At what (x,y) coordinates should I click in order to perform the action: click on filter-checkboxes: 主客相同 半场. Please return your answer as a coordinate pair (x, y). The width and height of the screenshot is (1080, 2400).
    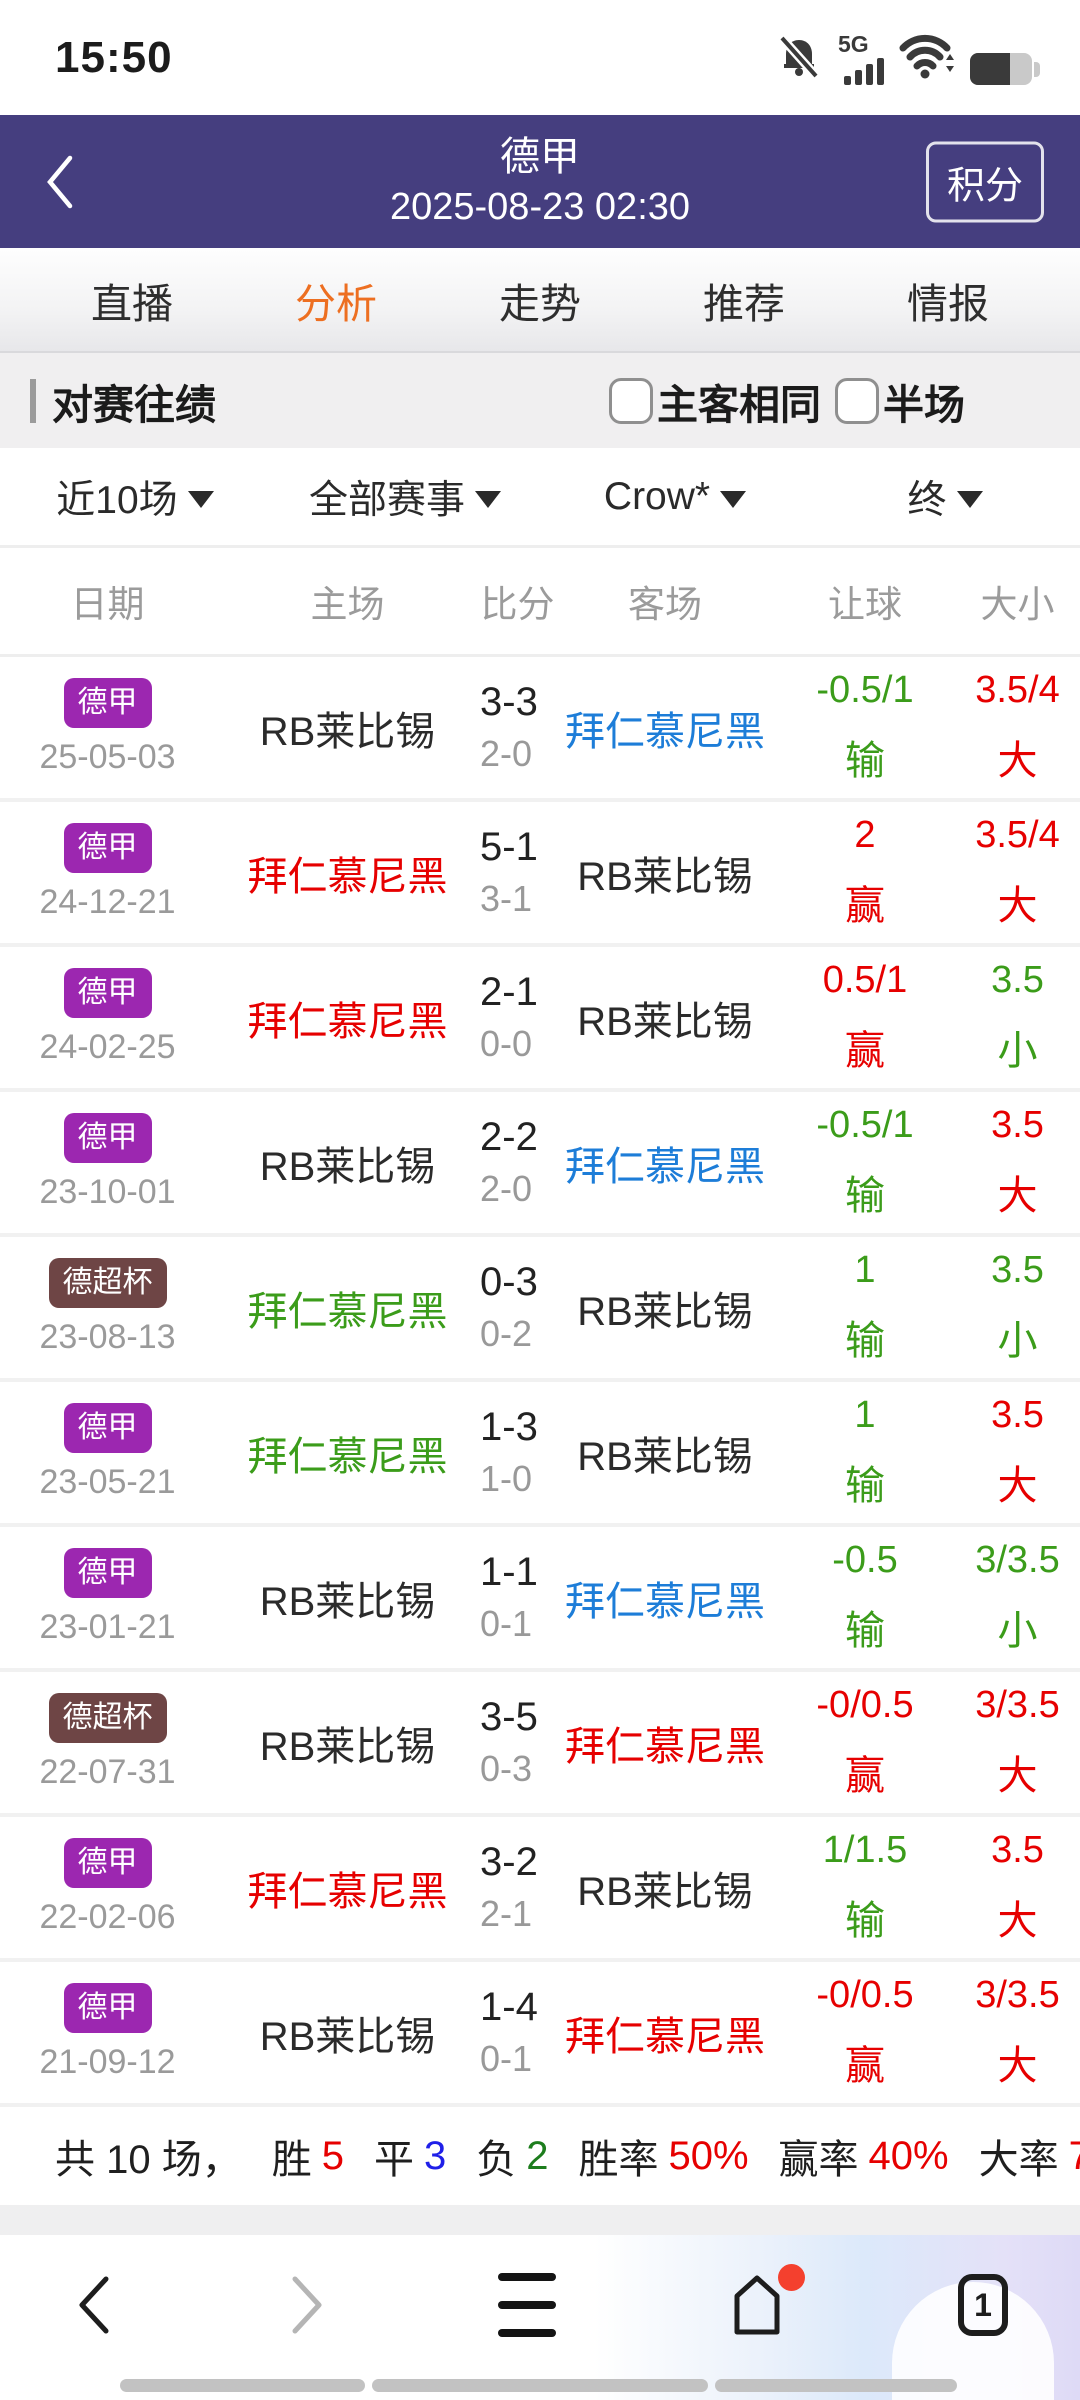
    Looking at the image, I should click on (787, 401).